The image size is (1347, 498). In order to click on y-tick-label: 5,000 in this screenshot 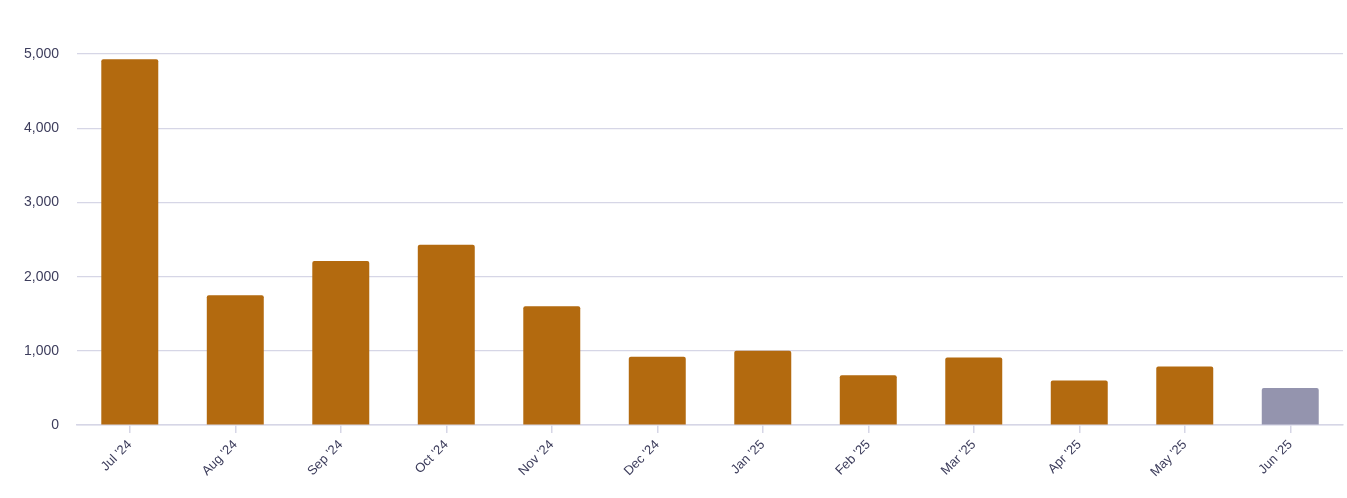, I will do `click(41, 52)`.